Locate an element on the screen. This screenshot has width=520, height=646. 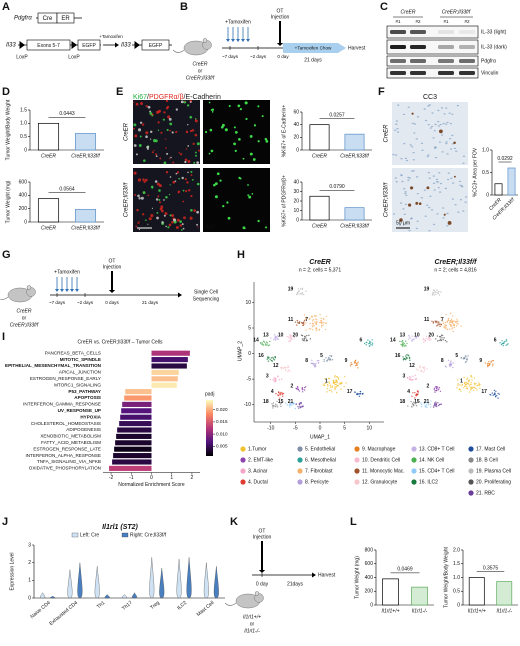
p-value: 0.0790 is located at coordinates (337, 187).